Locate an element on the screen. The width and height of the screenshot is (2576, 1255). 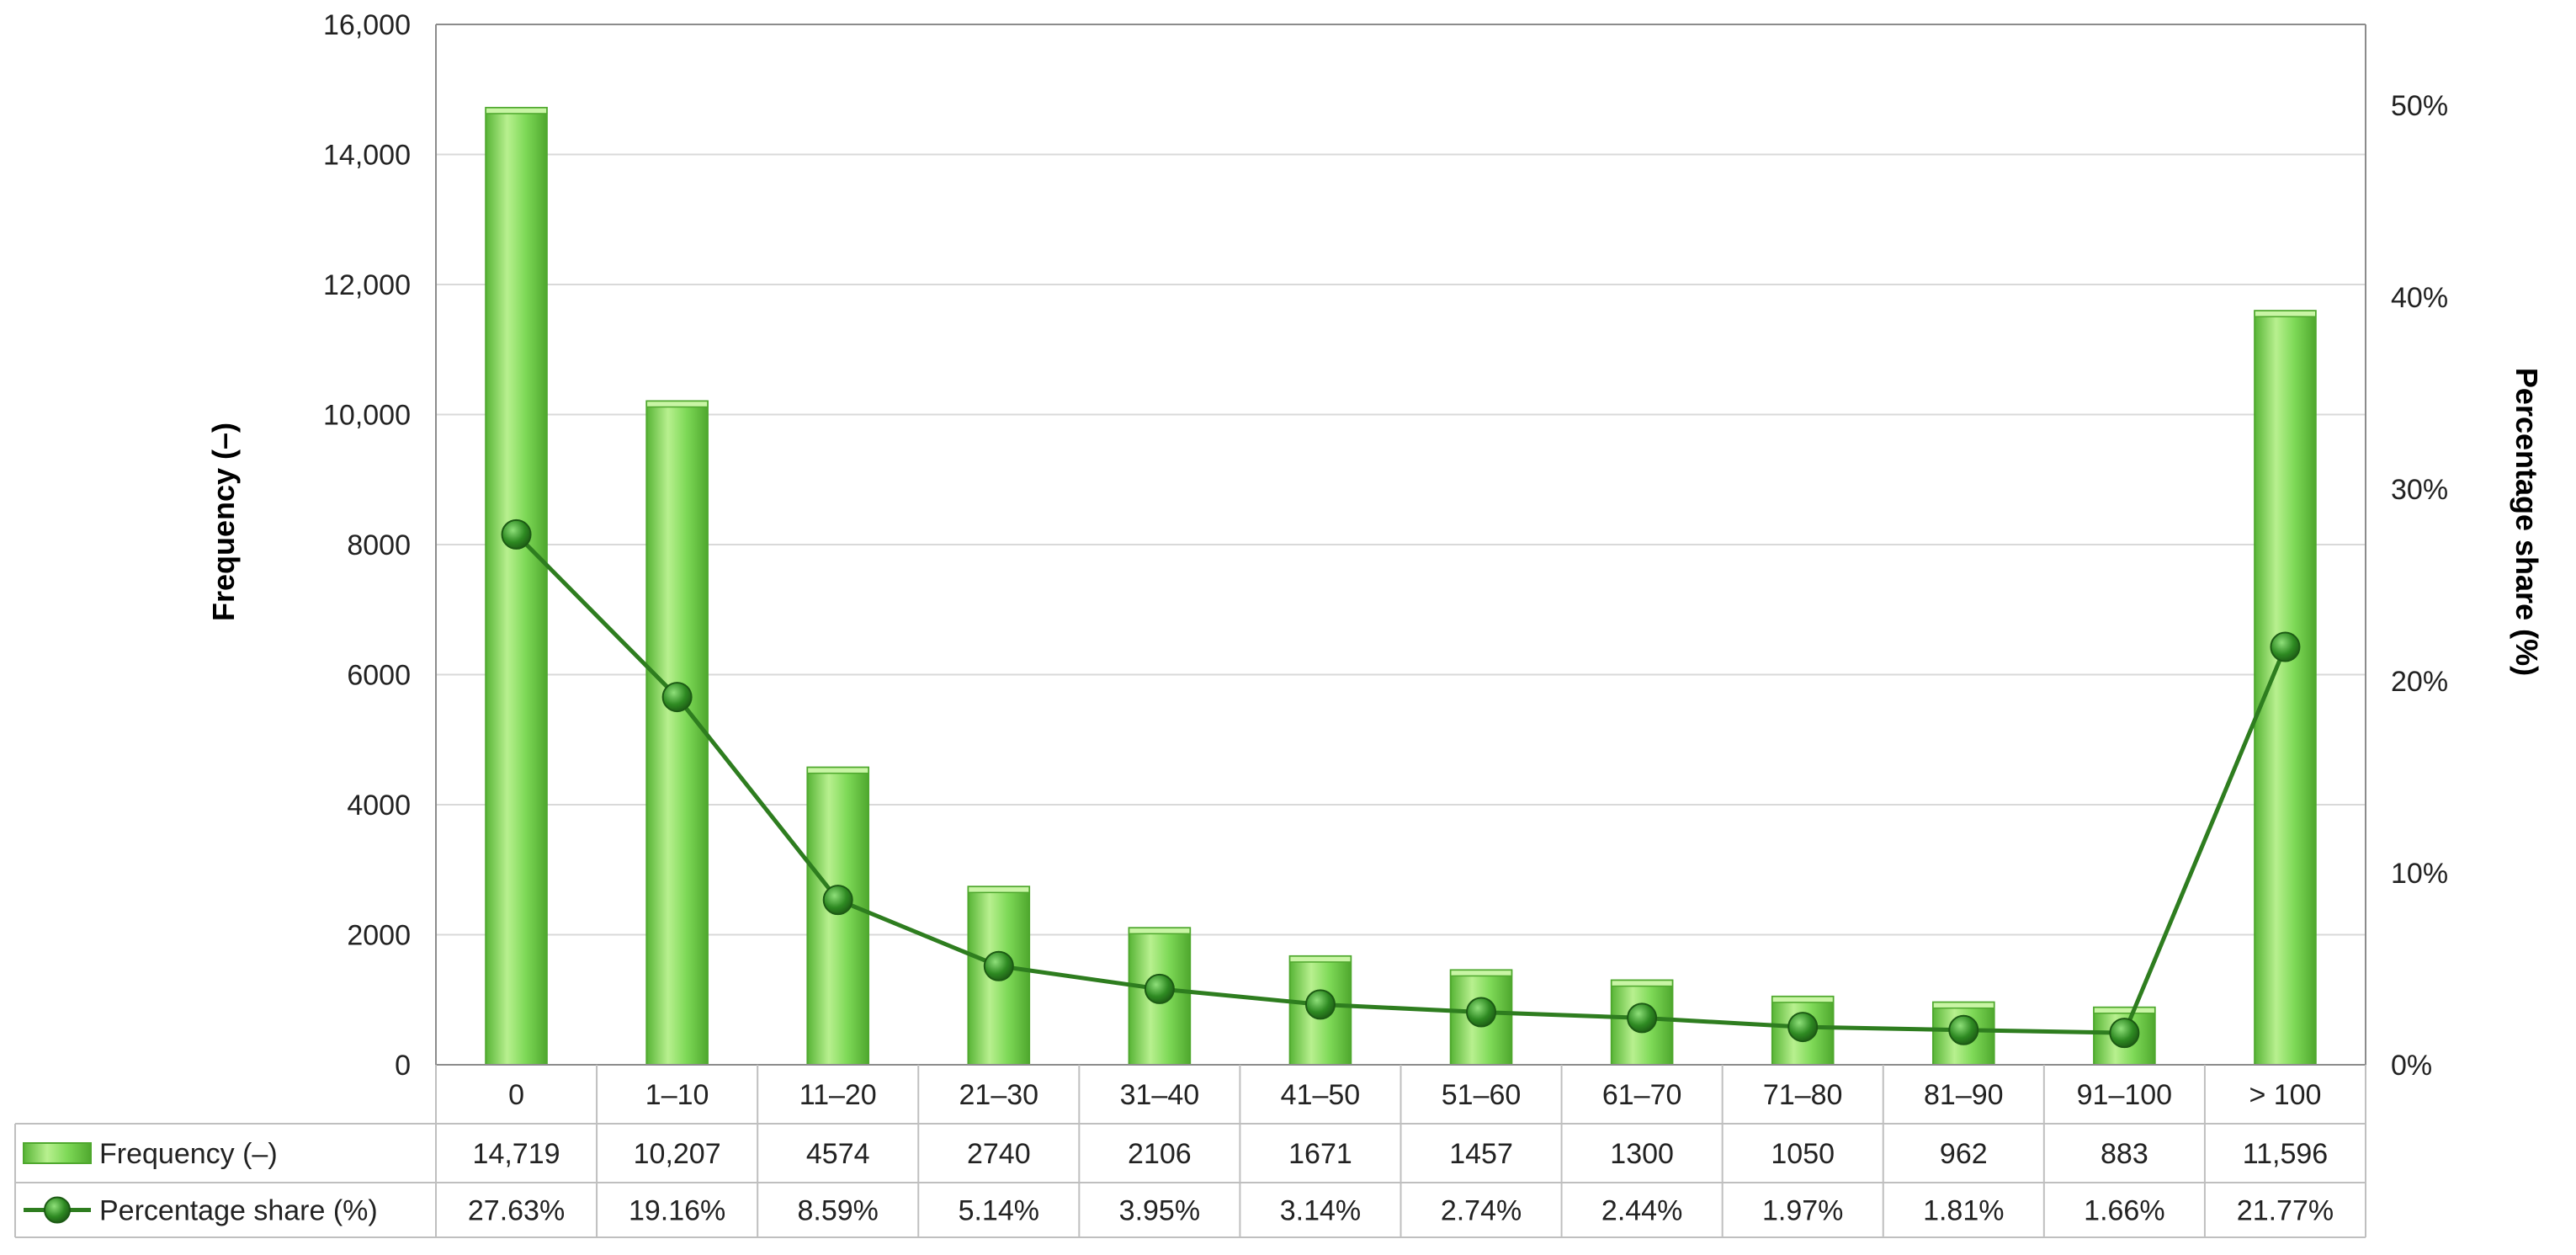
data-label: 1.66% is located at coordinates (2124, 1211).